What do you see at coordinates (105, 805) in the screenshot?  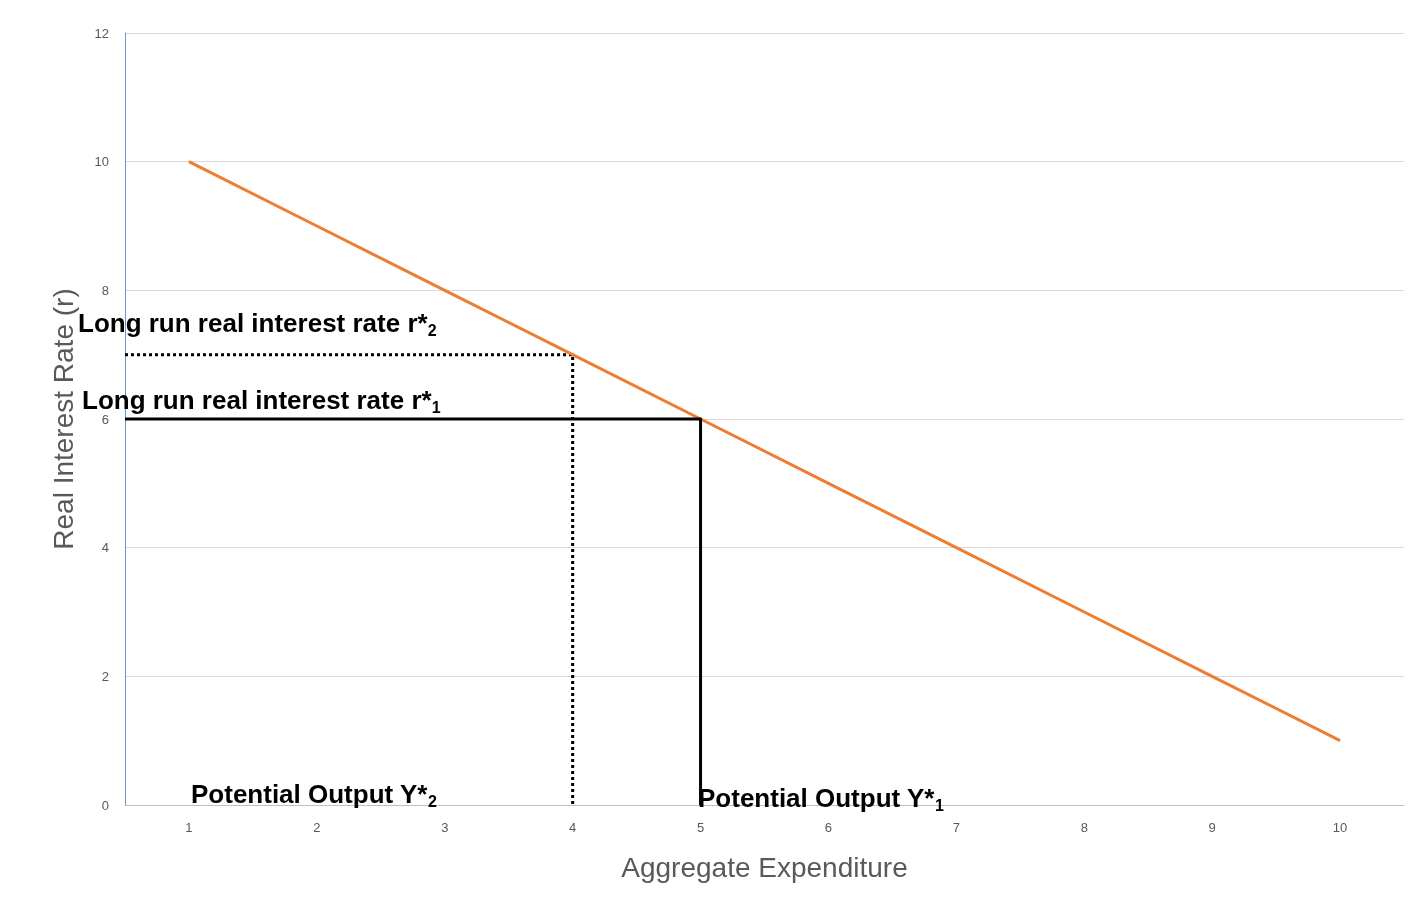 I see `y-tick-label: 0` at bounding box center [105, 805].